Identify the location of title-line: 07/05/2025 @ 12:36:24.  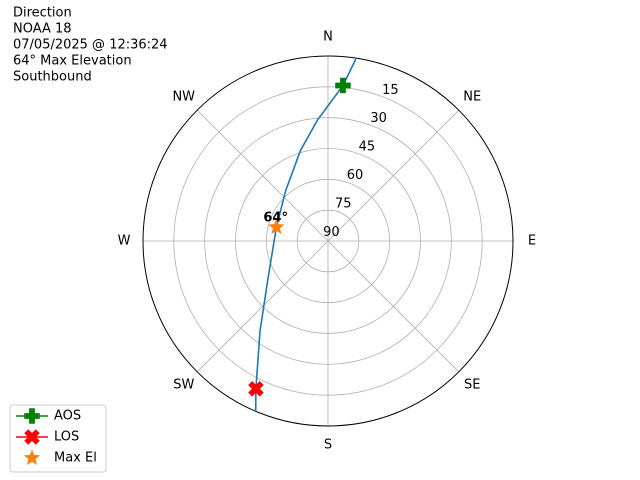
(90, 45).